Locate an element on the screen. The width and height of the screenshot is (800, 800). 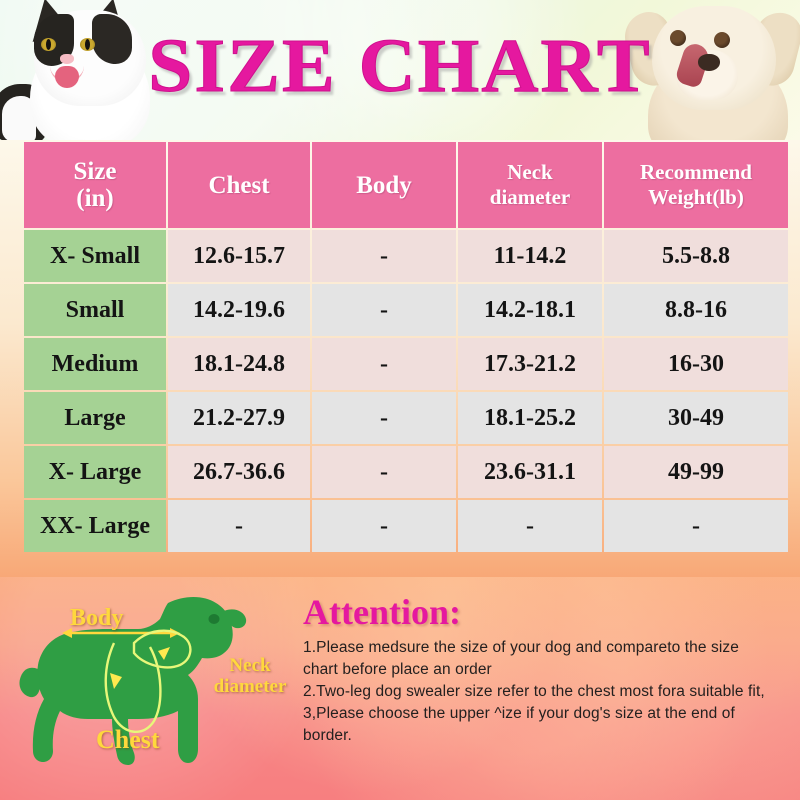
cat-eye-right is located at coordinates (87, 44).